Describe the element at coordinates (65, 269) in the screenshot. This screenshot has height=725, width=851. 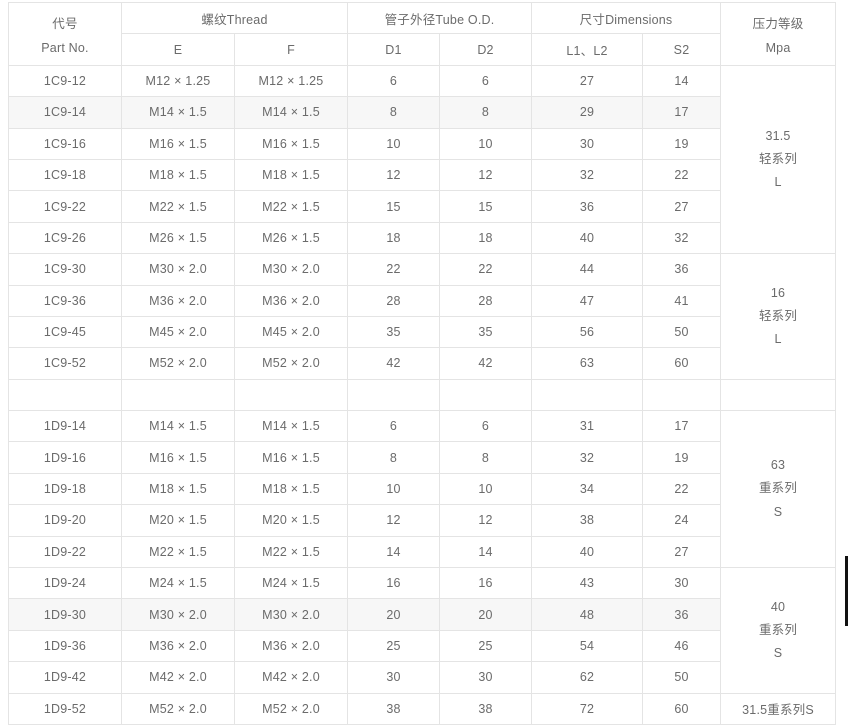
I see `cell-part-no: 1C9-30` at that location.